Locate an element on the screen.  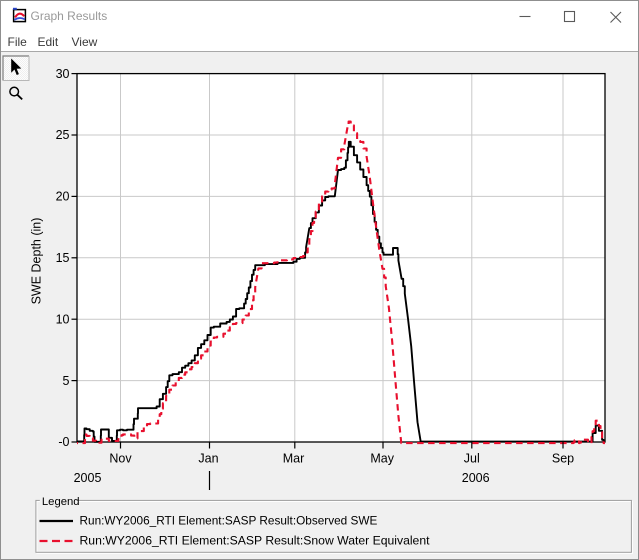
svg-text: Sep is located at coordinates (563, 459).